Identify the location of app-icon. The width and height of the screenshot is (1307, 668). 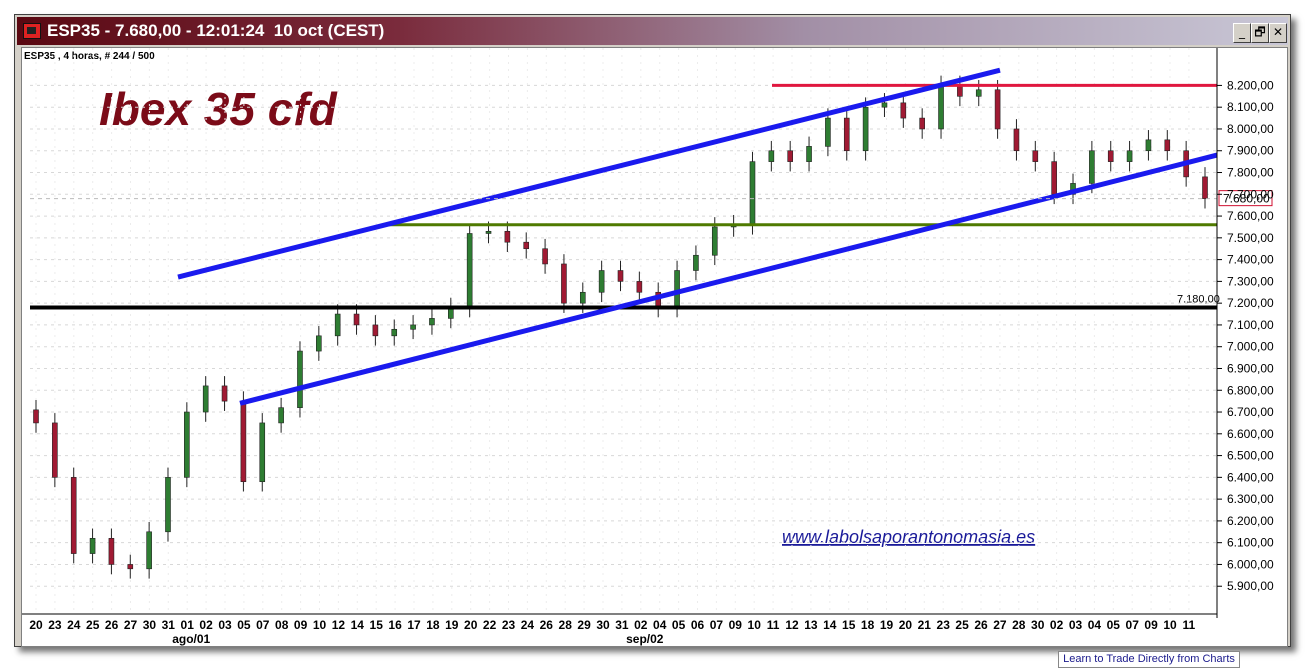
(32, 31).